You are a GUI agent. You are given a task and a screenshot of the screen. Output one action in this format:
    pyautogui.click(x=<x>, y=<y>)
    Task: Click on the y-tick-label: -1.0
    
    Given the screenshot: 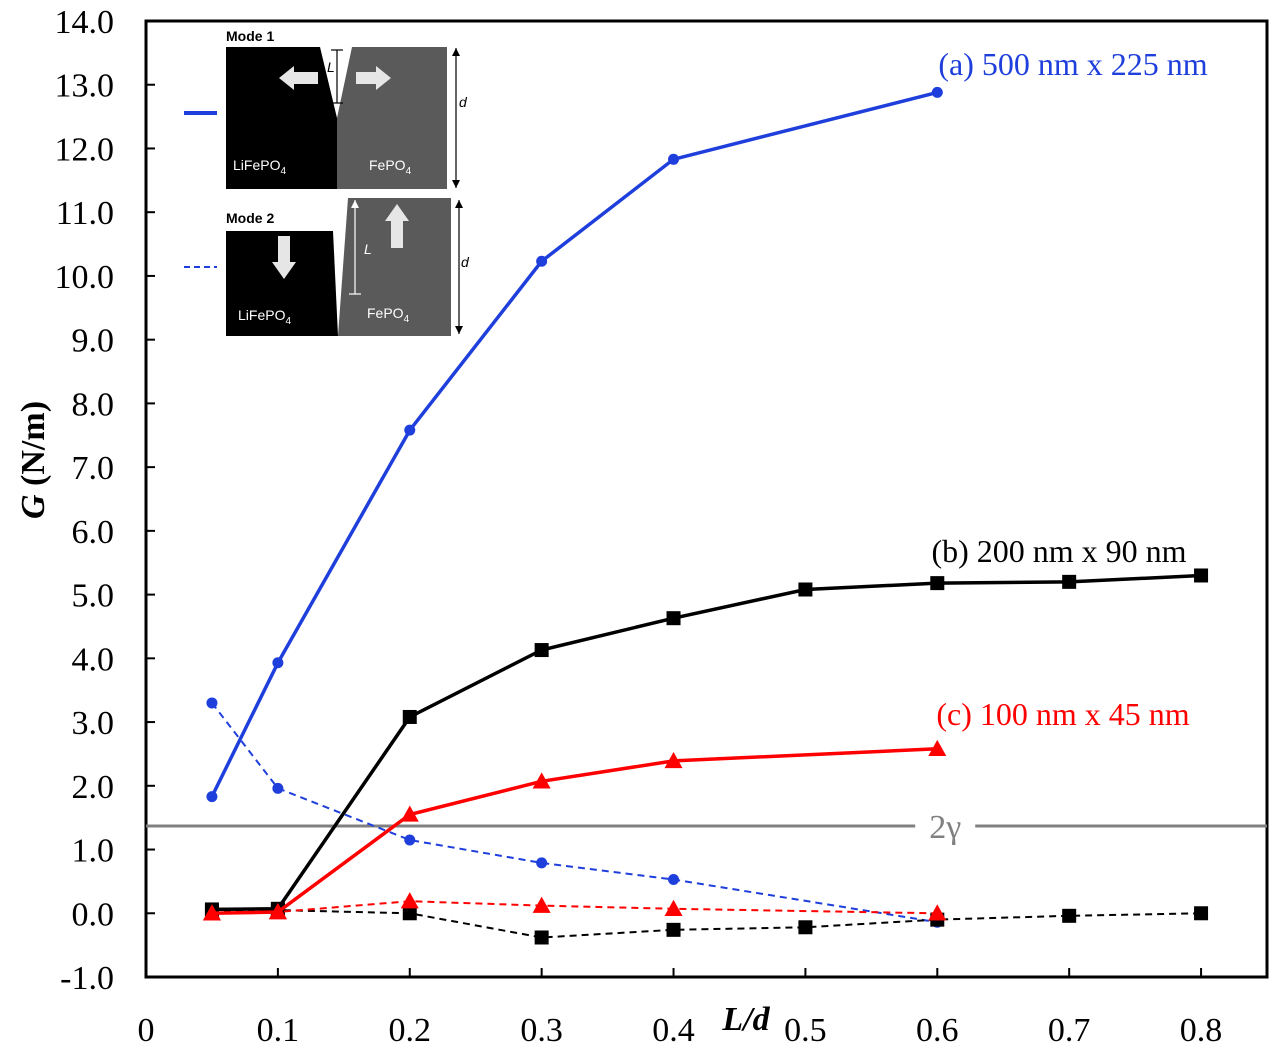 What is the action you would take?
    pyautogui.click(x=87, y=978)
    